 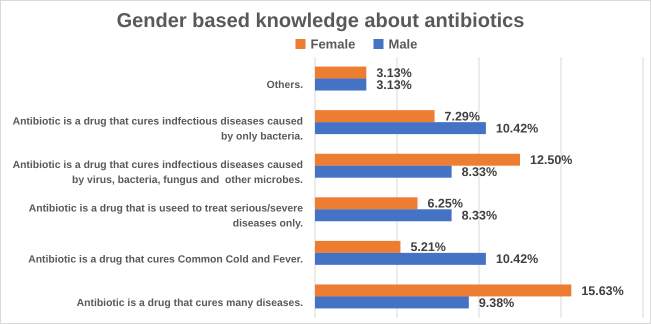 I want to click on data-label: 12.50%, so click(x=551, y=160).